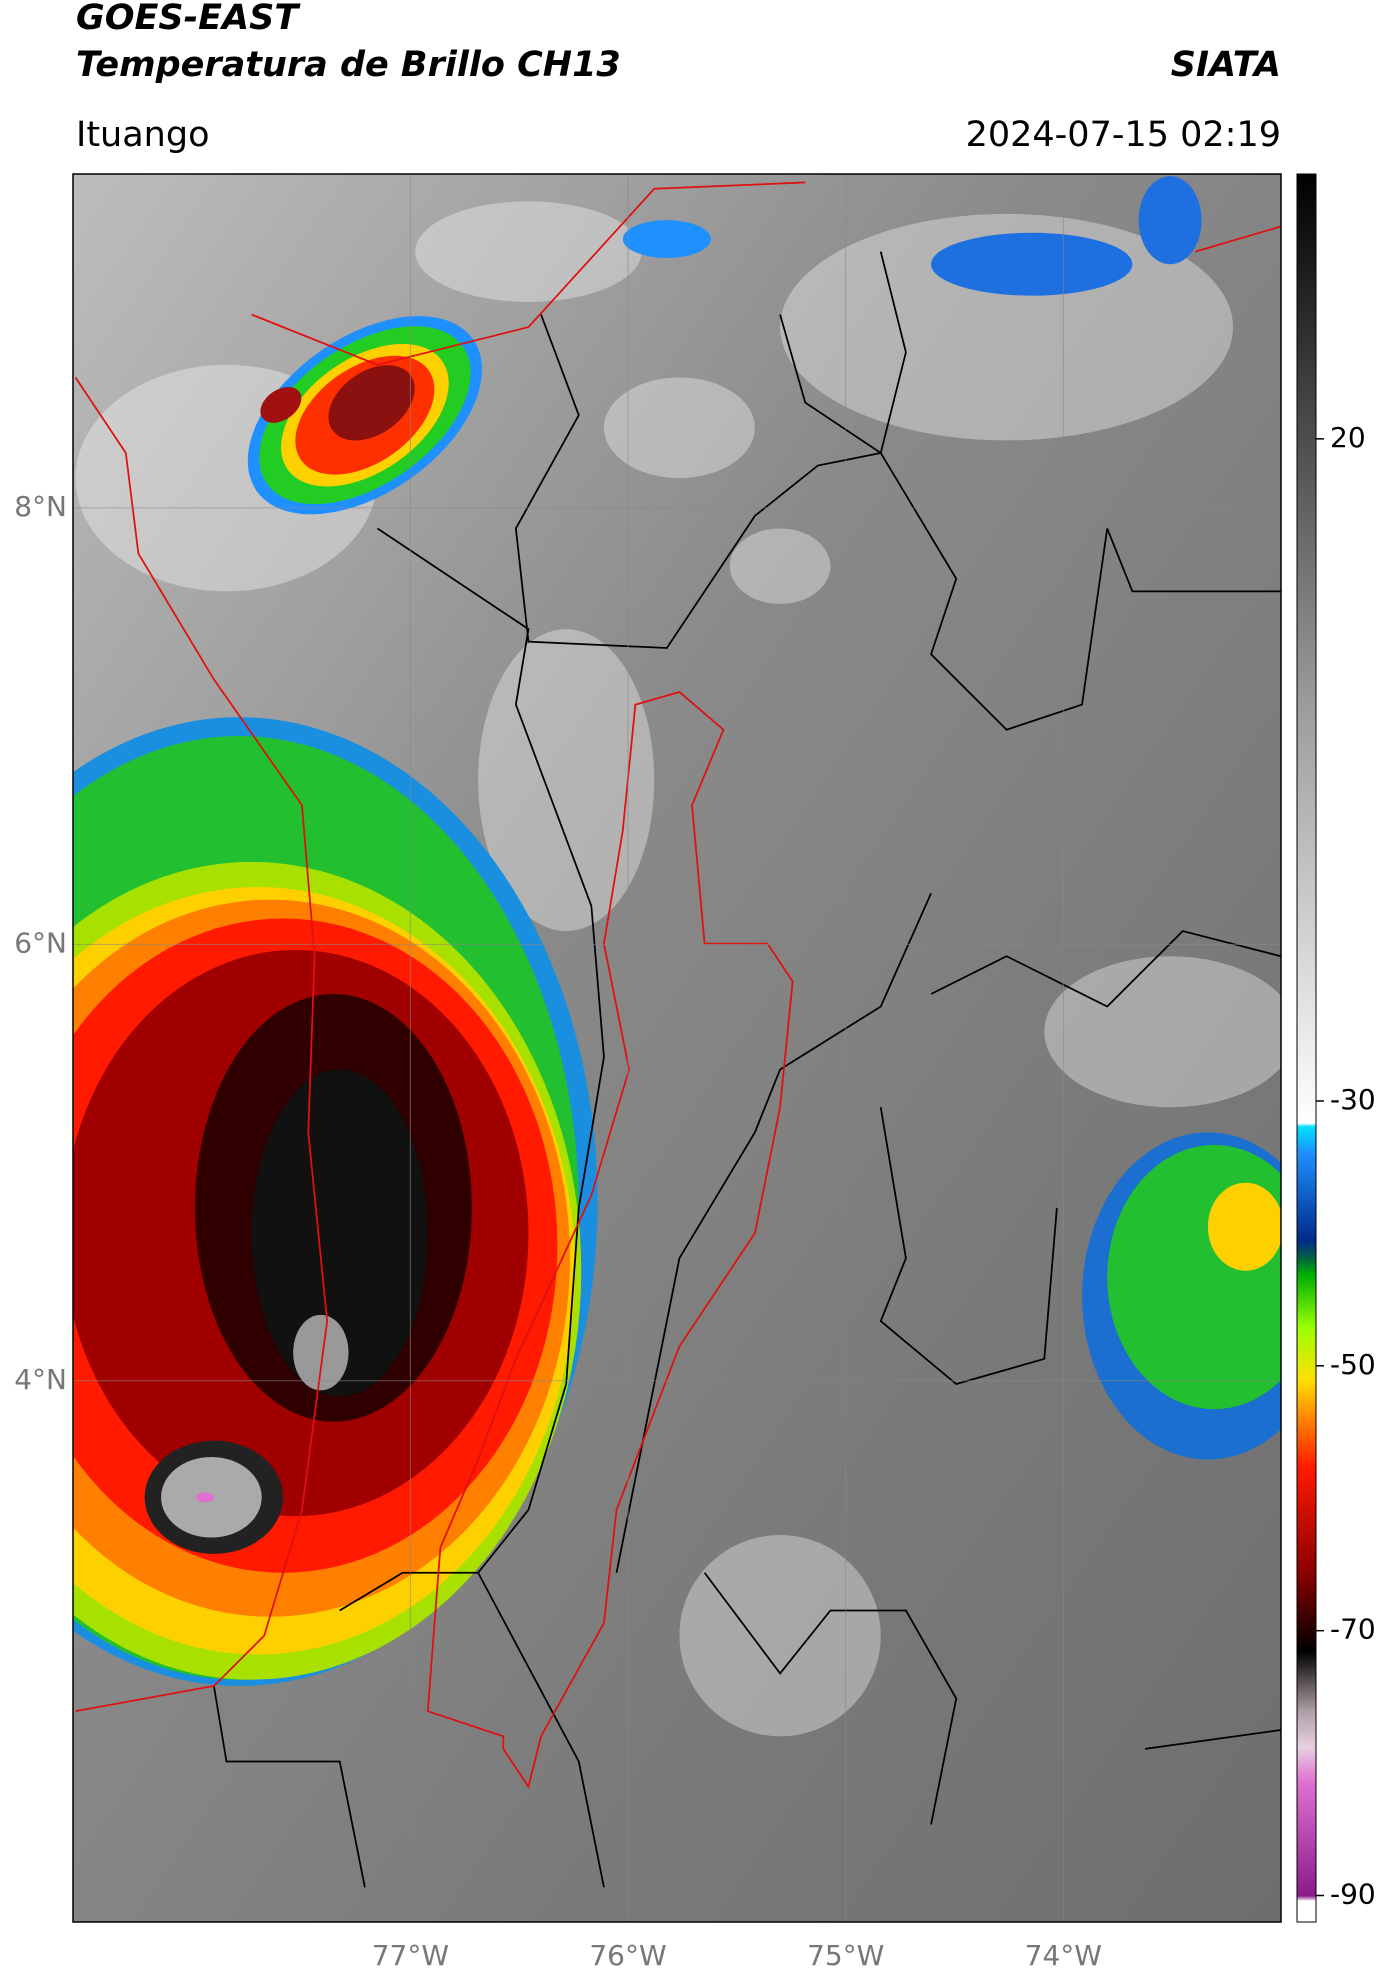  I want to click on y-tick-label: 6°N, so click(40, 942).